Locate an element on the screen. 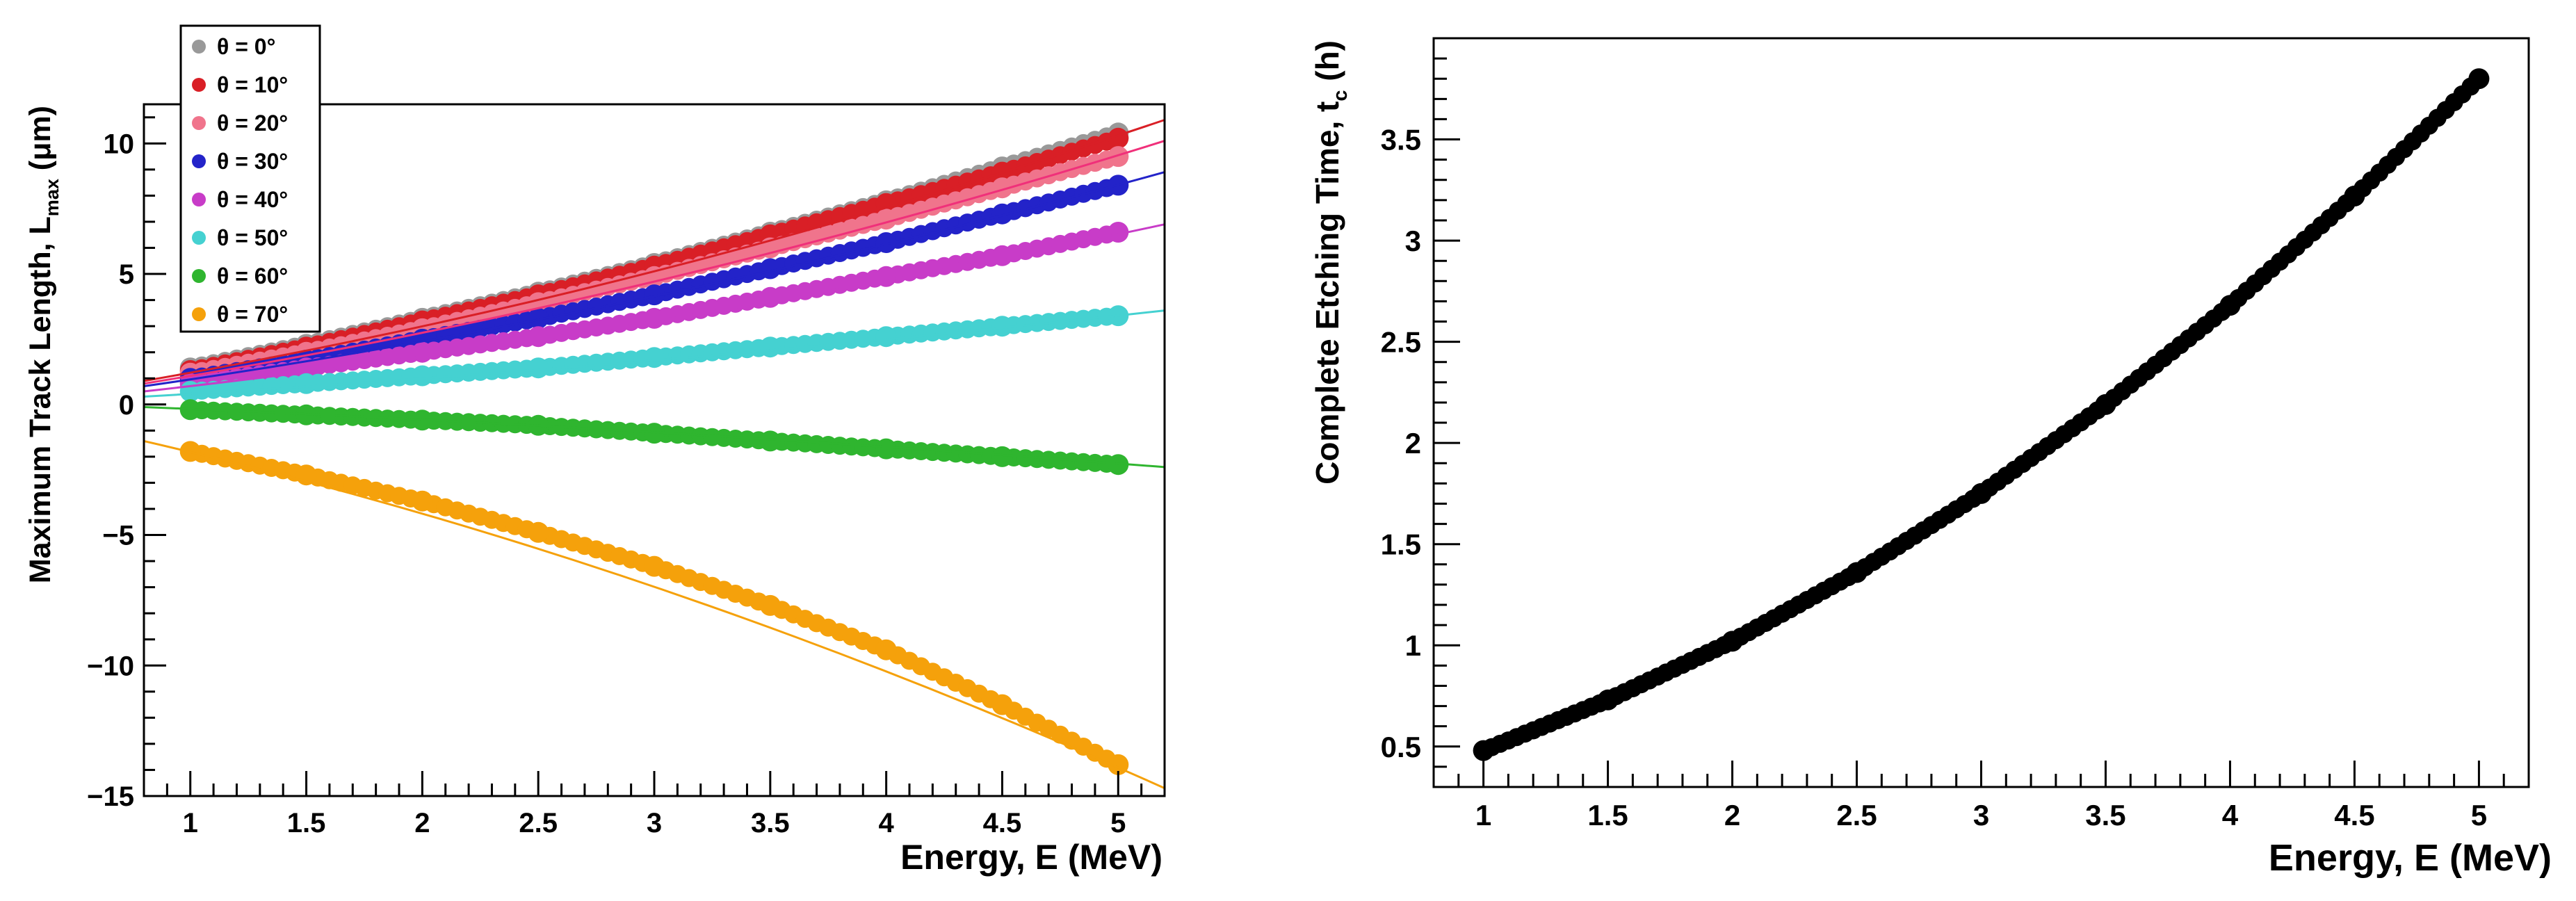  track-length-y-axis-title-main: Maximum Track Length, L is located at coordinates (40, 399).